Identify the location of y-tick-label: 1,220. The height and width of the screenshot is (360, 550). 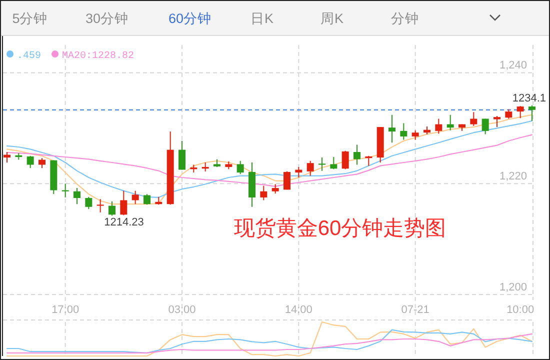
(513, 176).